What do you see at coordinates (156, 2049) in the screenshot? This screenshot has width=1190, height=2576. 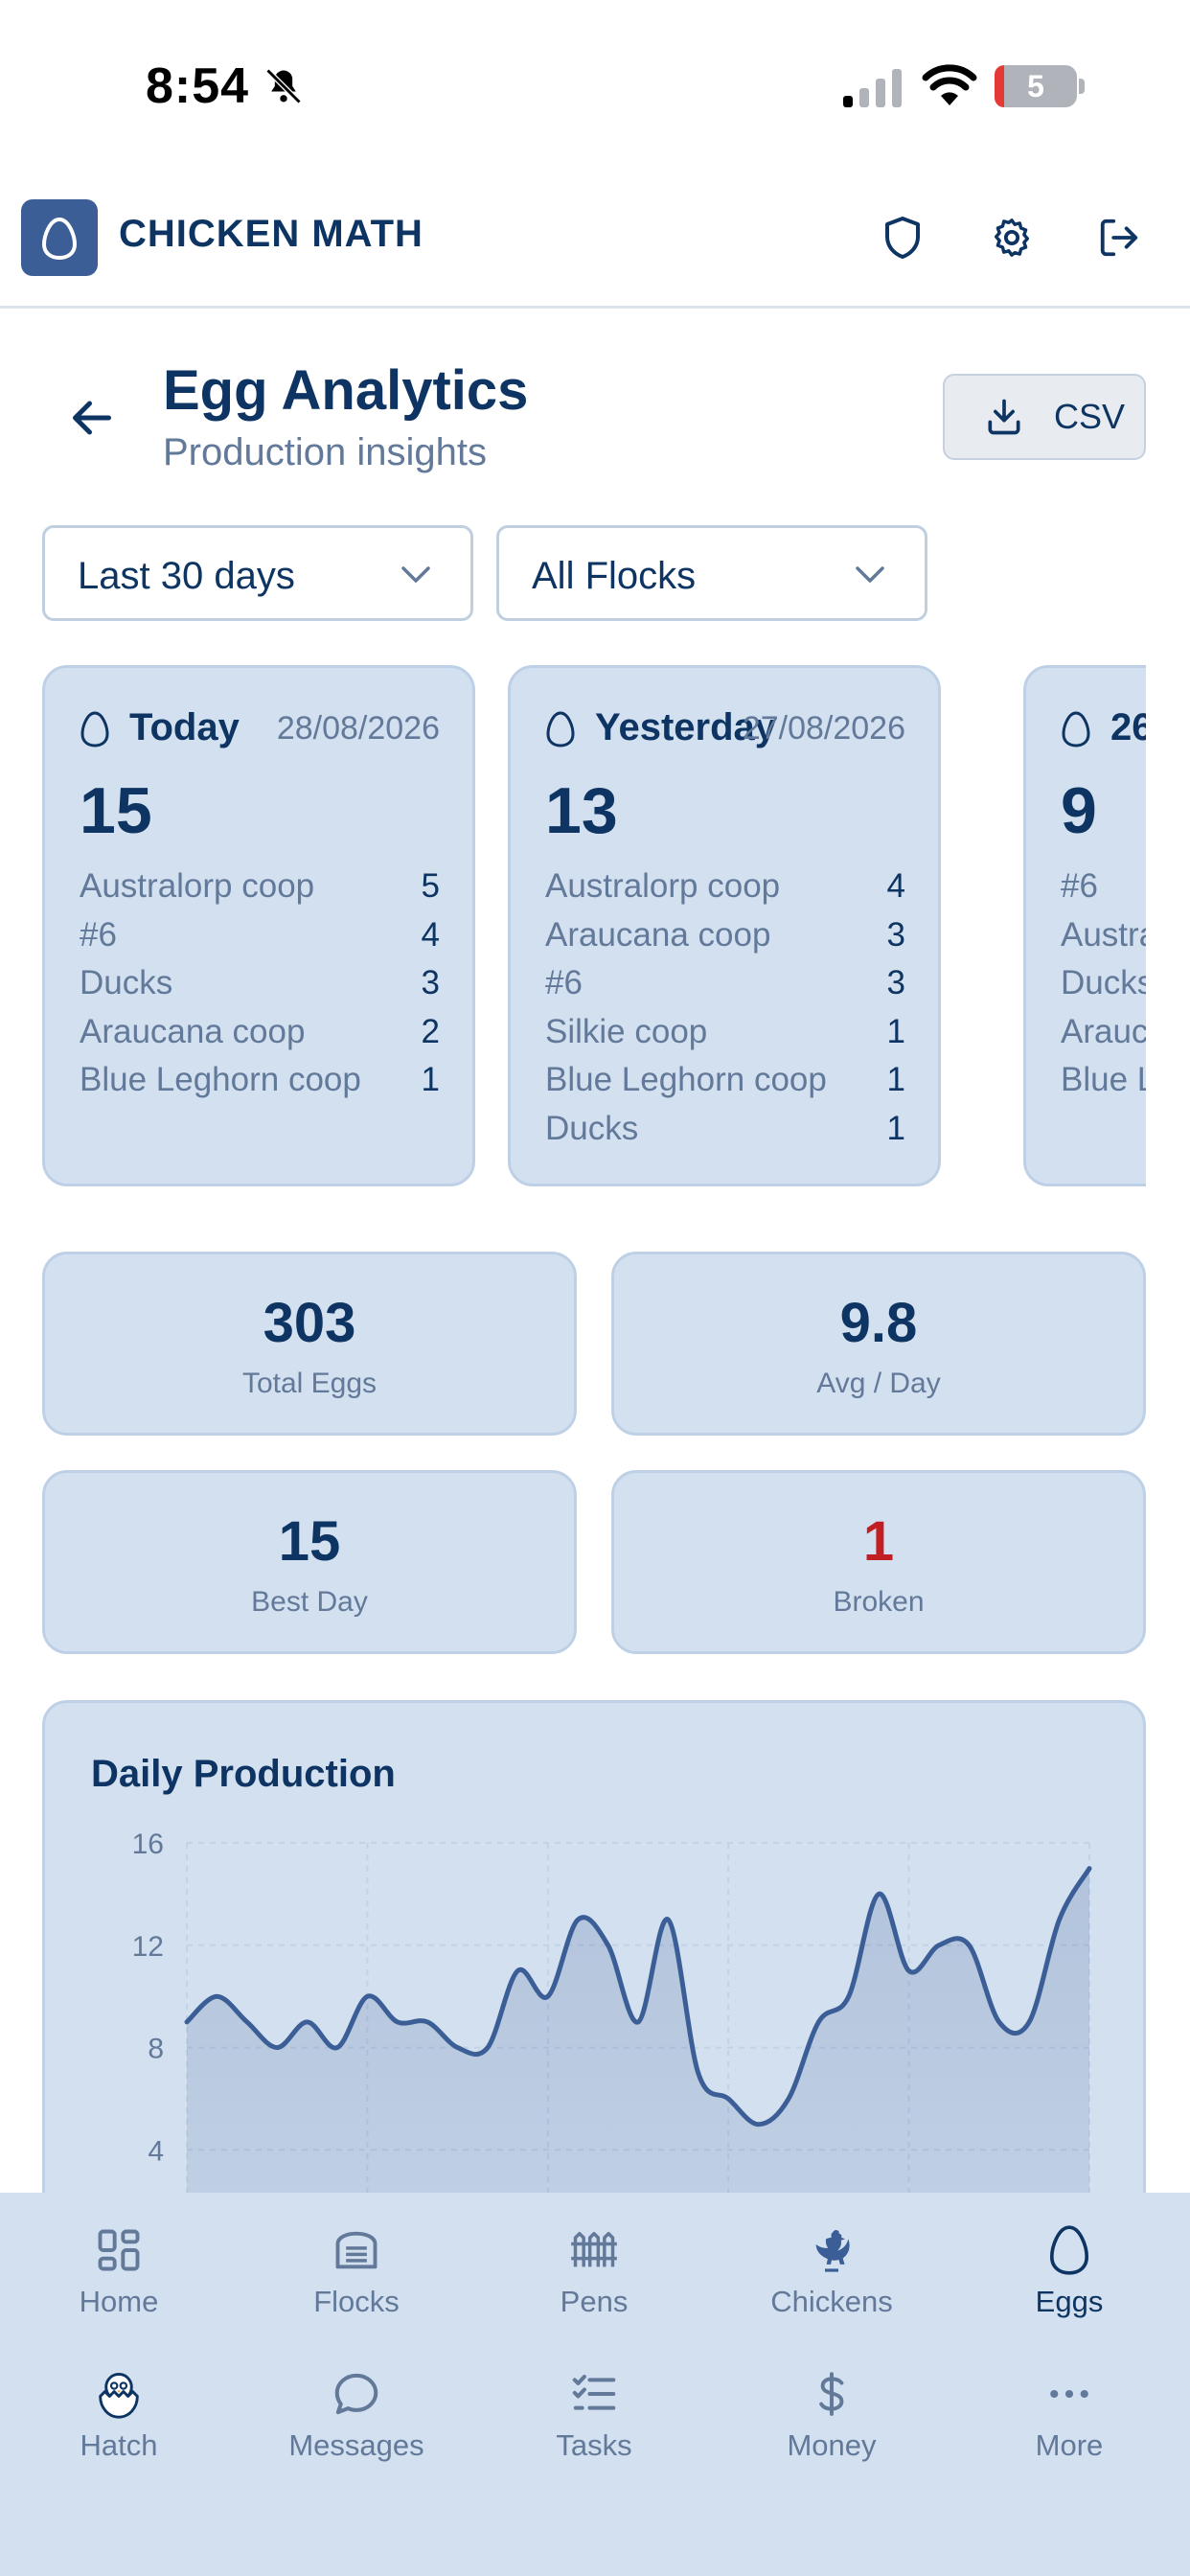 I see `y-tick-label: 8` at bounding box center [156, 2049].